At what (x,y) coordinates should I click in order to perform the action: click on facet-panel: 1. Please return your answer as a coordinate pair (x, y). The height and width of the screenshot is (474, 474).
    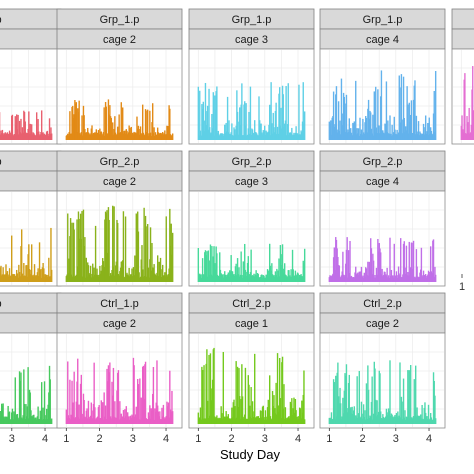
    Looking at the image, I should click on (462, 283).